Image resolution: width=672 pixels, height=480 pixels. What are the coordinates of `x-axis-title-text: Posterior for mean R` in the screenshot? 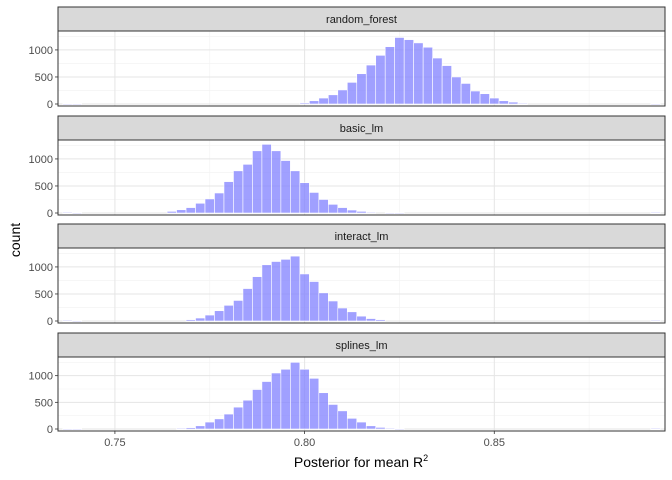 It's located at (358, 462).